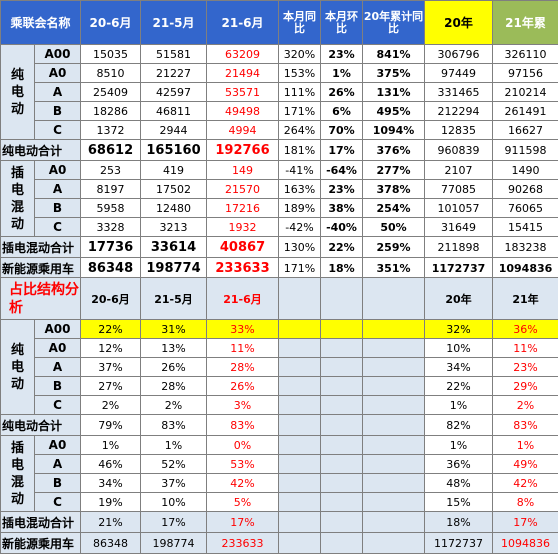  Describe the element at coordinates (525, 329) in the screenshot. I see `cell: 36%` at that location.